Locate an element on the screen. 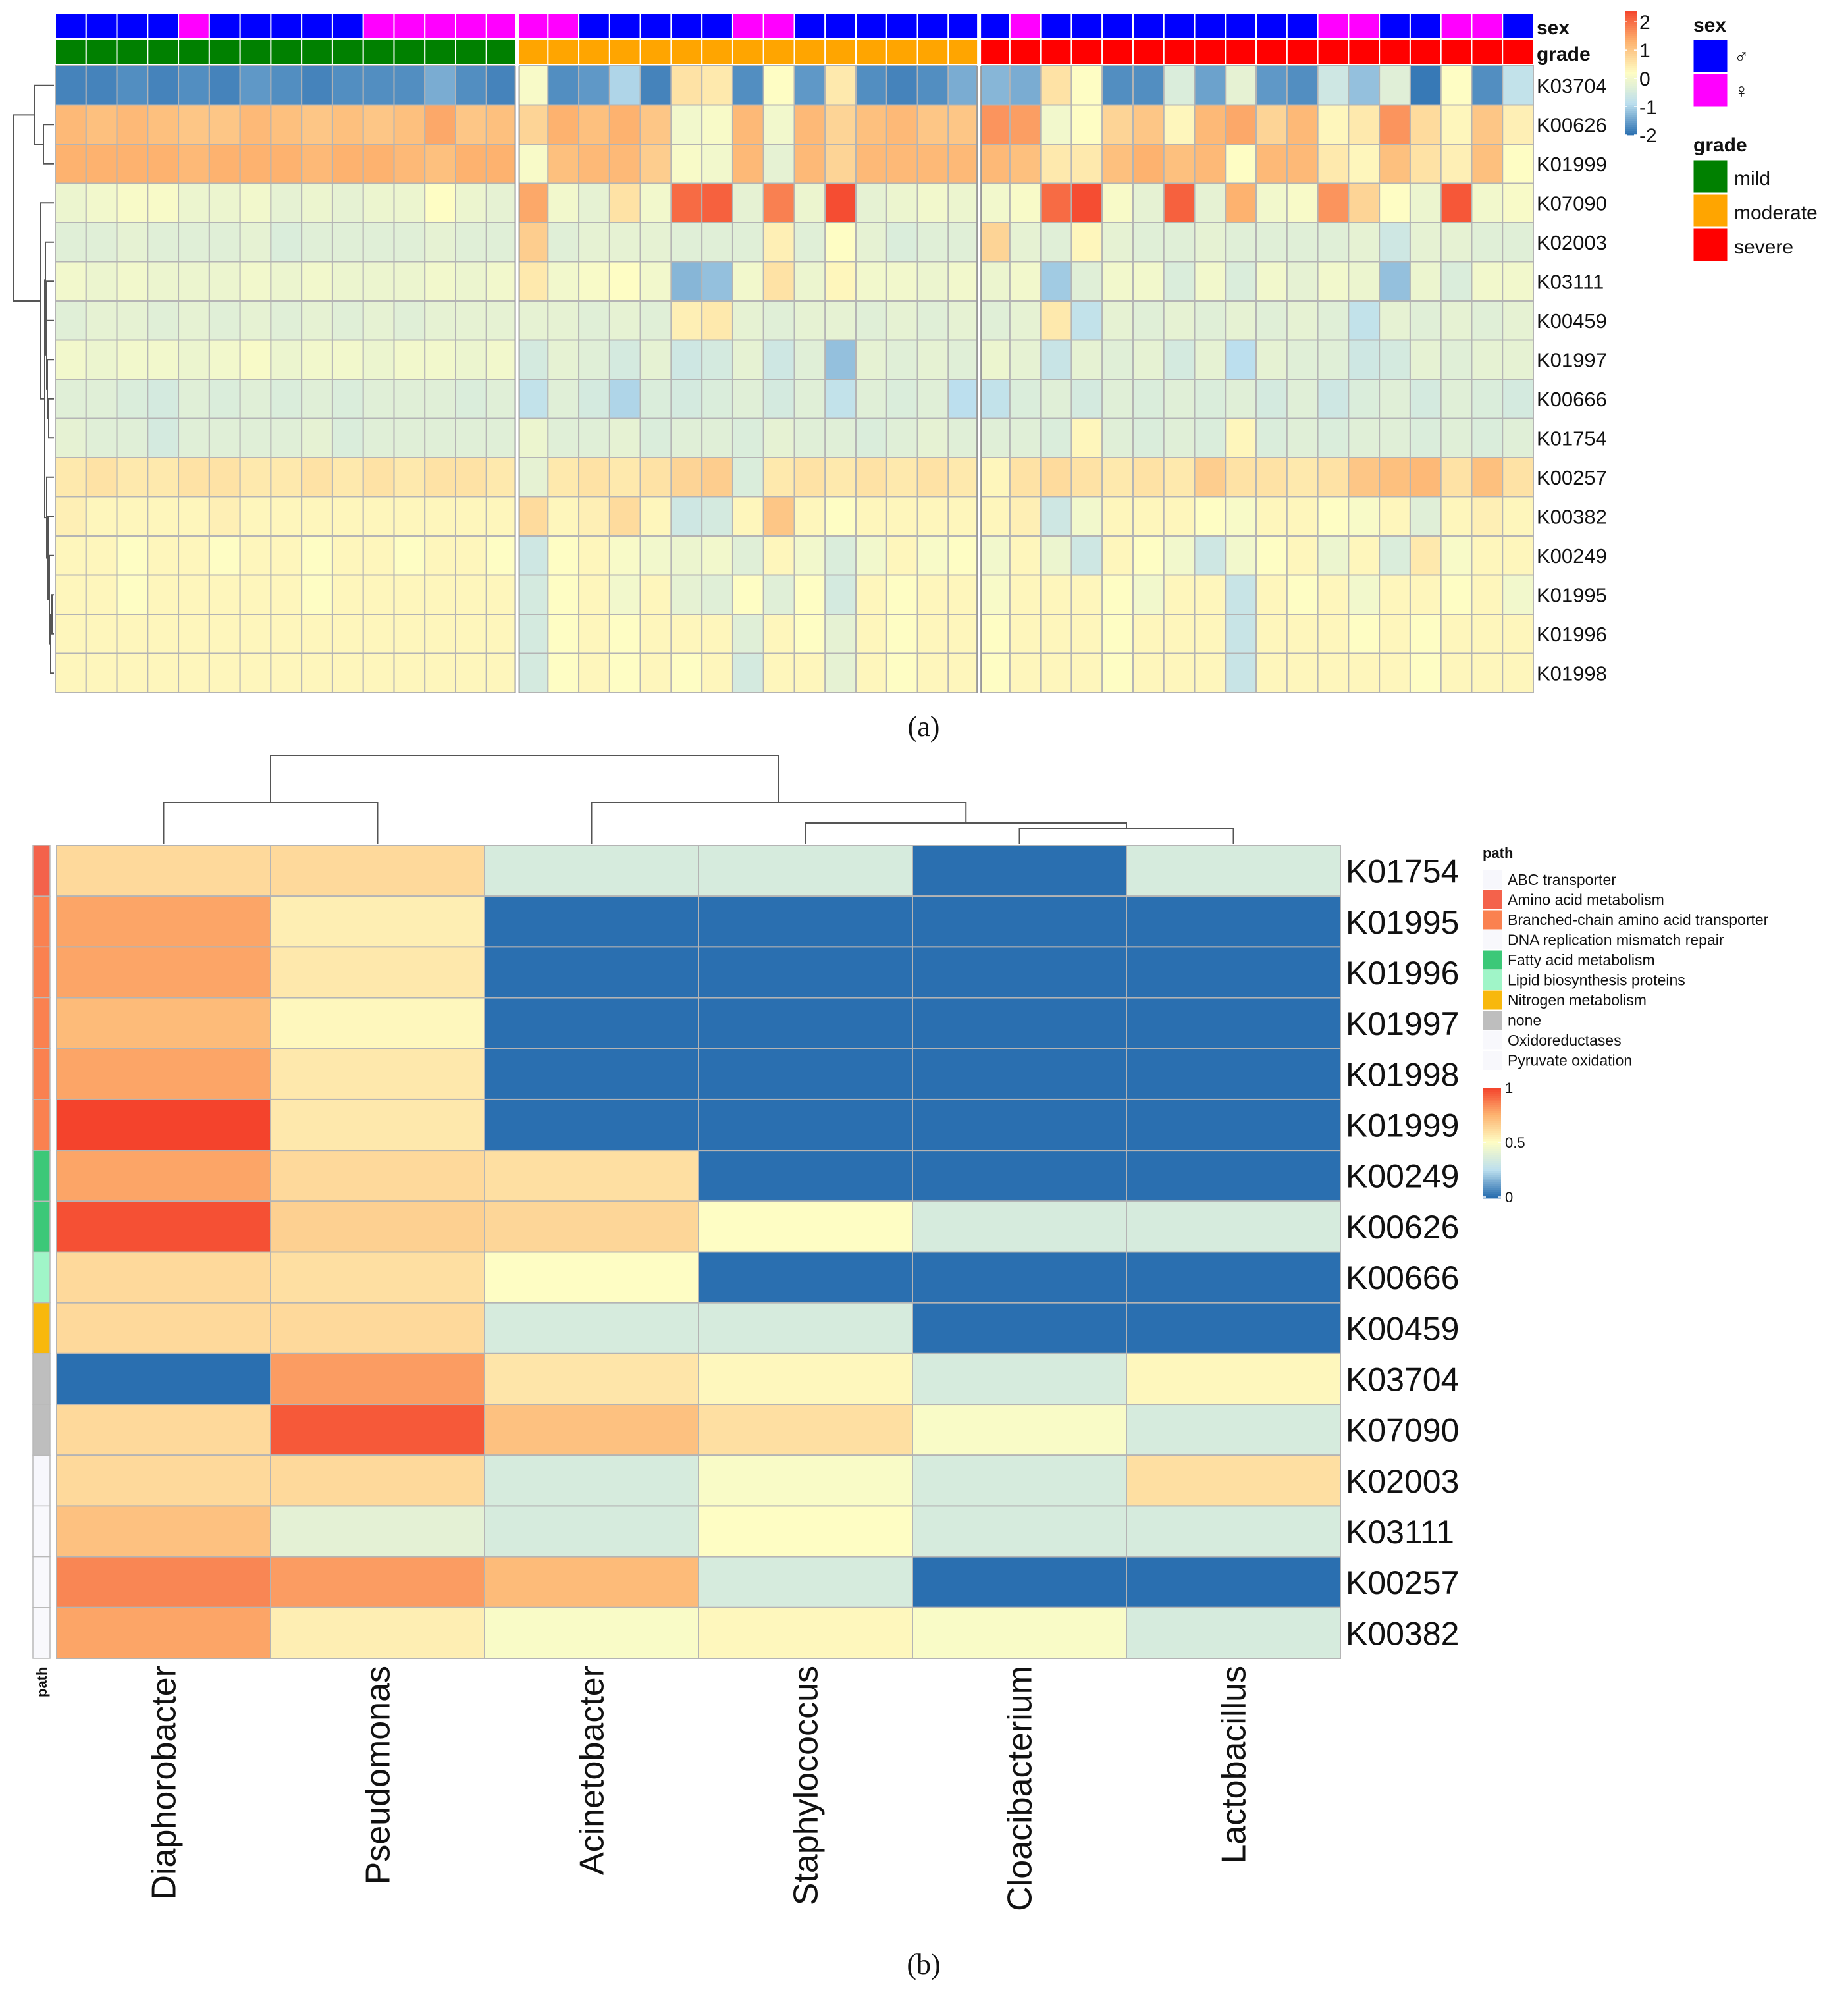 This screenshot has height=1989, width=1848. legend-path-label: Pyruvate oxidation is located at coordinates (1570, 1060).